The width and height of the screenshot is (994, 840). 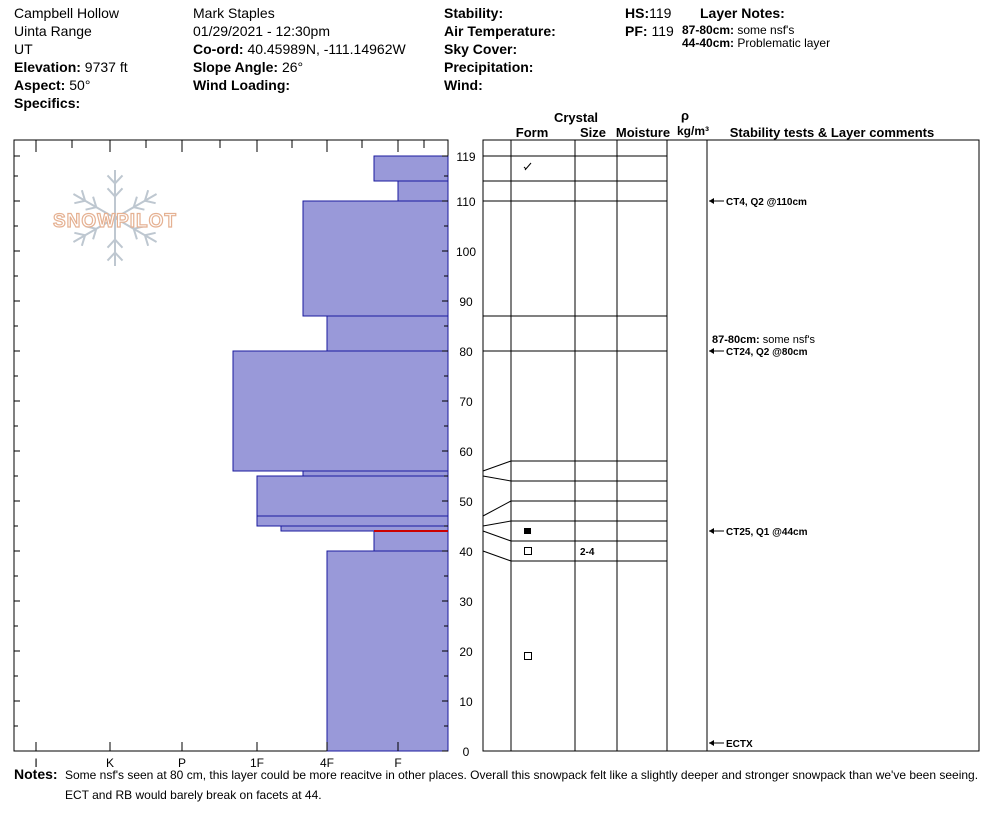 I want to click on wind-loading-label: Wind Loading:, so click(x=242, y=85).